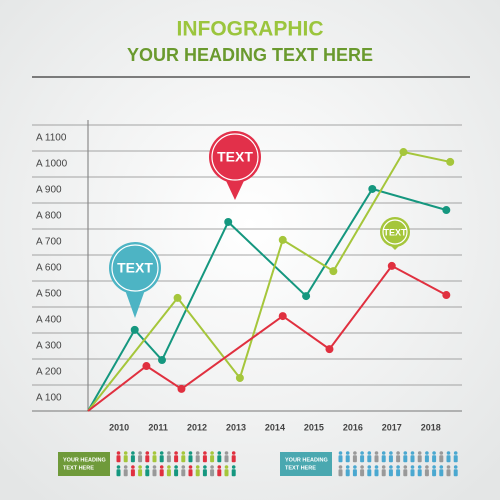 The height and width of the screenshot is (500, 500). What do you see at coordinates (49, 242) in the screenshot?
I see `y-tick-label: A 700` at bounding box center [49, 242].